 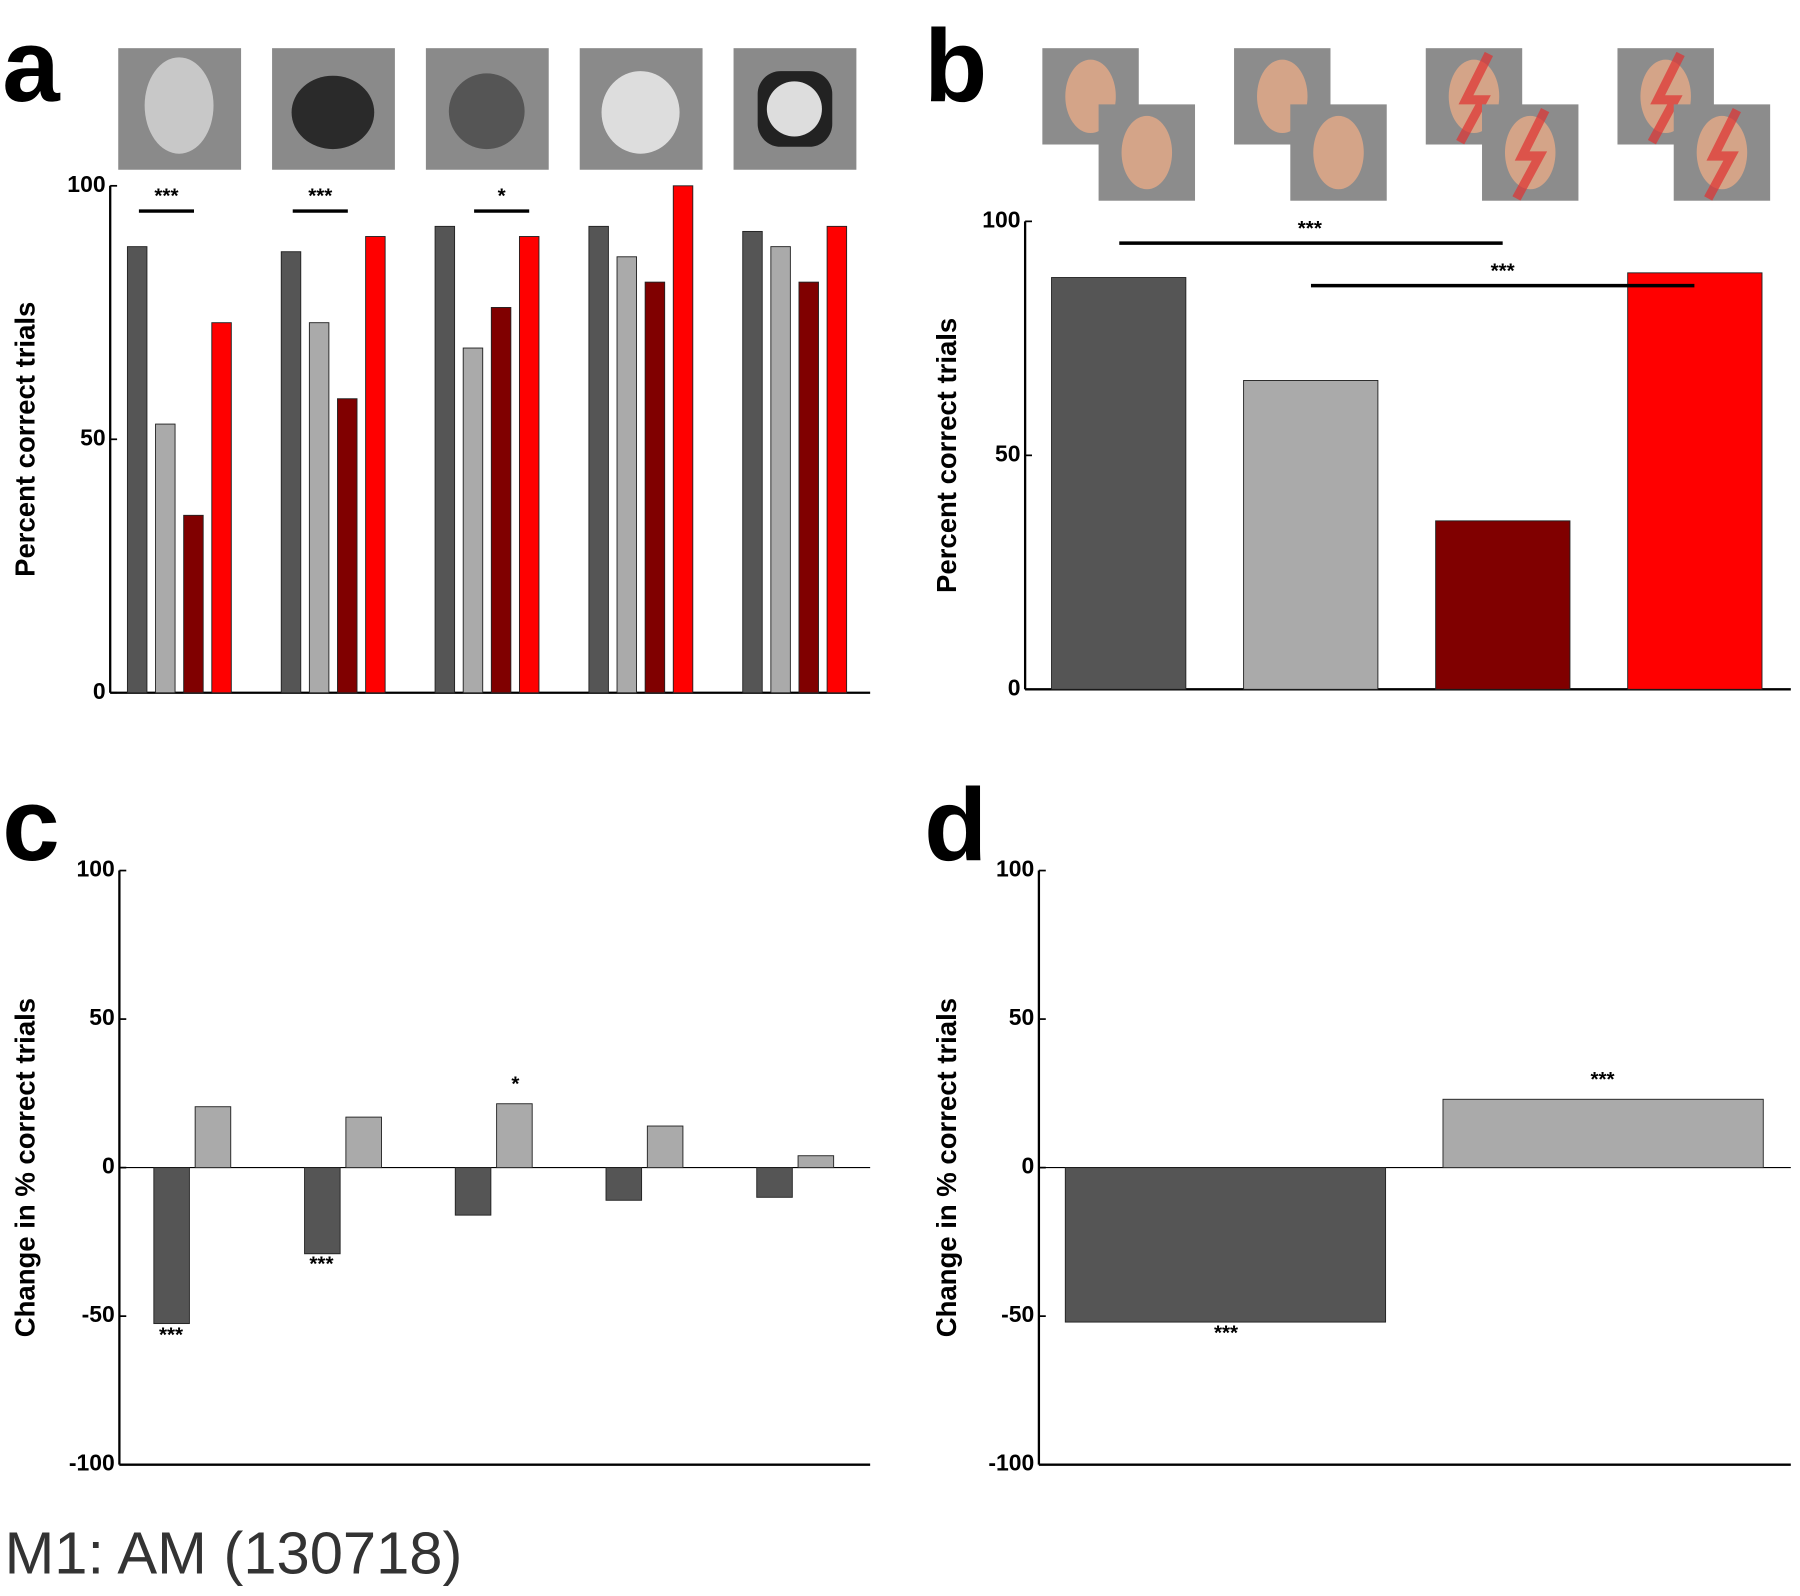 I want to click on panel-label: b, so click(x=955, y=65).